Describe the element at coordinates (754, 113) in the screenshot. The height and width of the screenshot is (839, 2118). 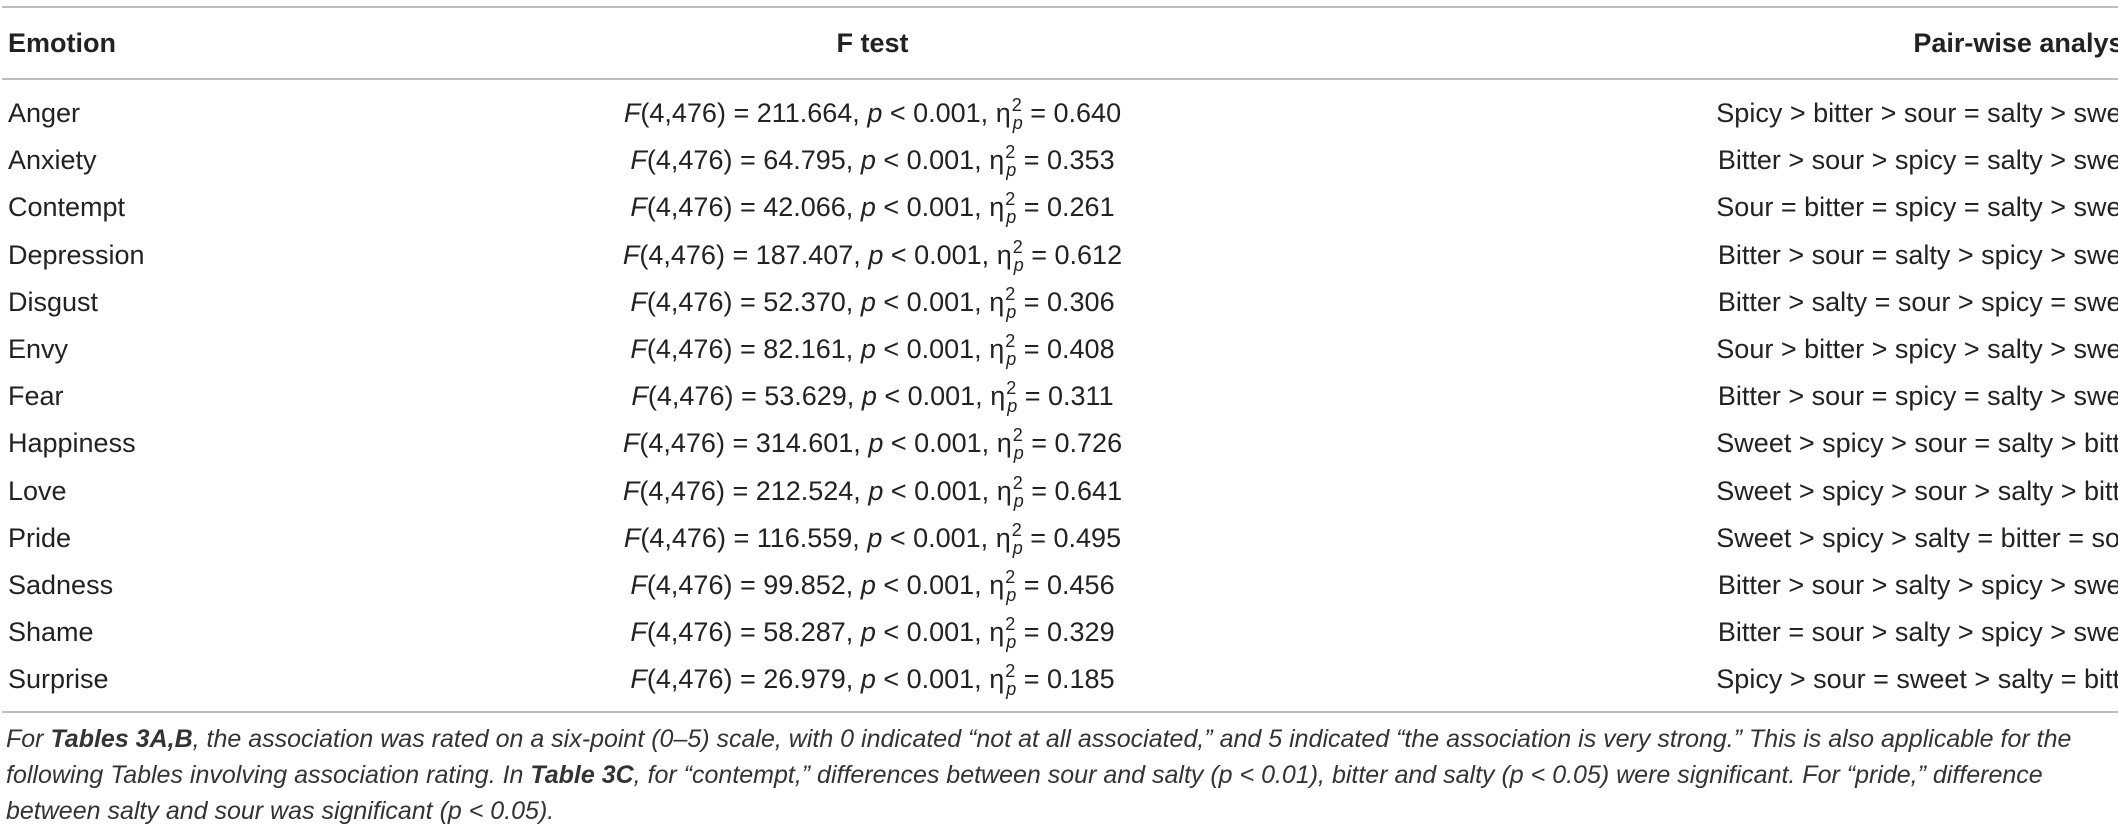
I see `f-value: (4,476) = 211.664,` at that location.